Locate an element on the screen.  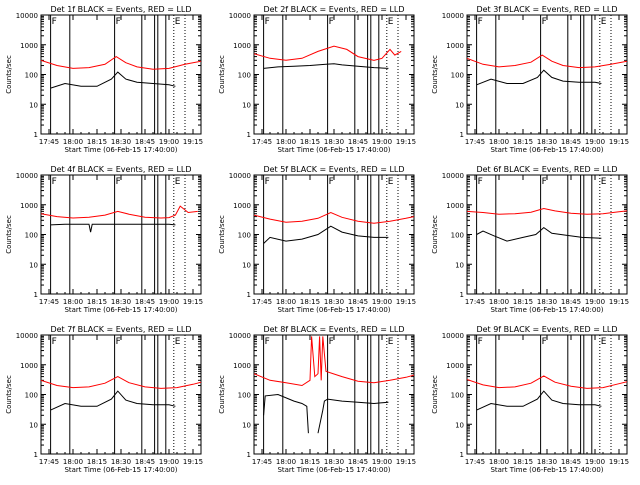
marker-label: E is located at coordinates (391, 182).